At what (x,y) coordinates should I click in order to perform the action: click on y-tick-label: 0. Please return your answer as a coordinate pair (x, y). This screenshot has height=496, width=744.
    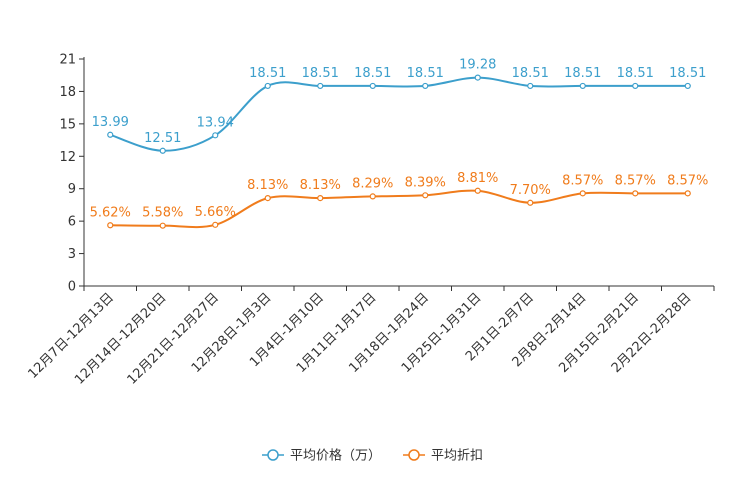
    Looking at the image, I should click on (72, 287).